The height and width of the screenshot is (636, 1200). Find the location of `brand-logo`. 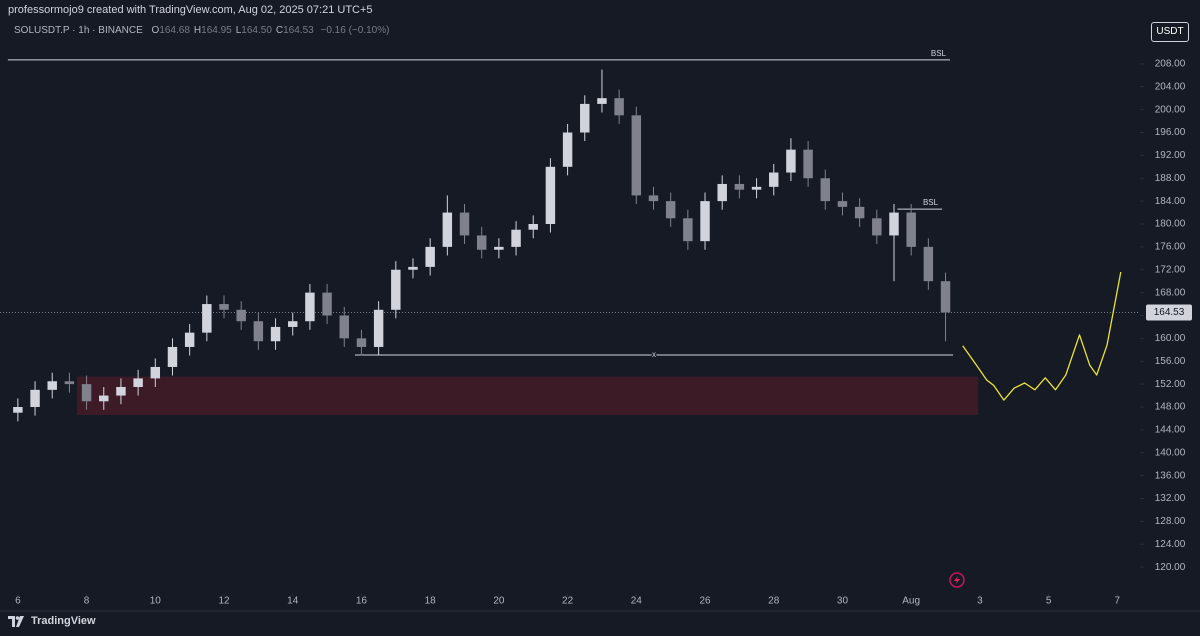

brand-logo is located at coordinates (16, 621).